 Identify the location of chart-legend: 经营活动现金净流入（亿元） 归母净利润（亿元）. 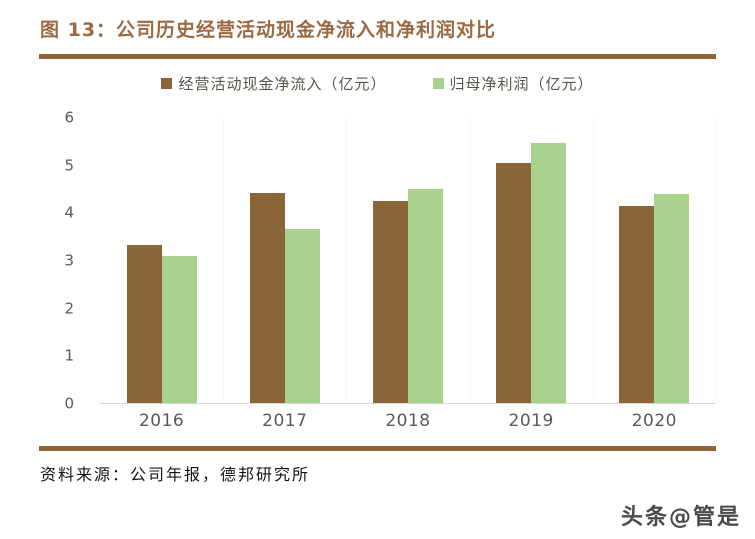
(377, 83).